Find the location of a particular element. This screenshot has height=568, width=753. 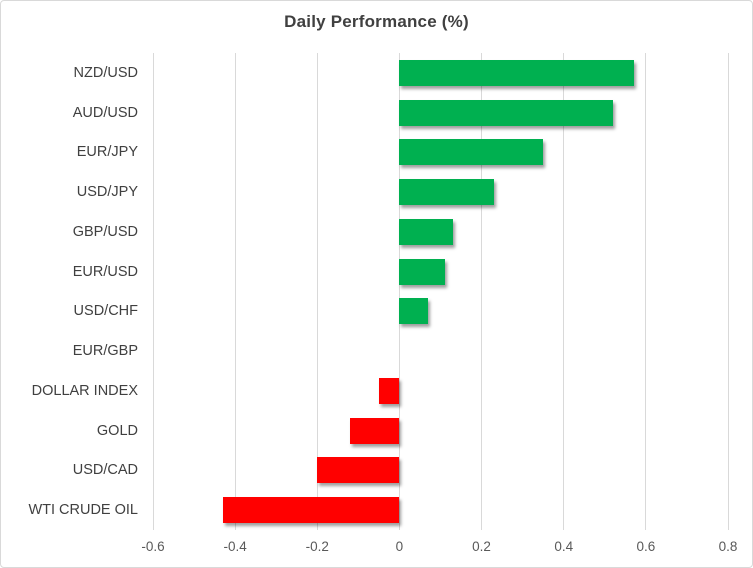

category-label: USD/CAD is located at coordinates (105, 470).